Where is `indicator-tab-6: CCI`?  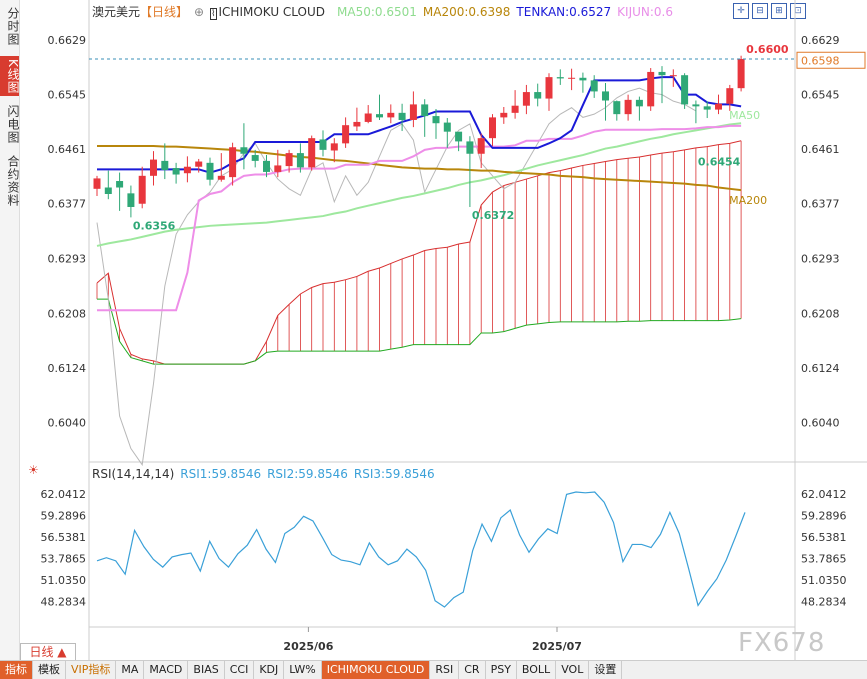
indicator-tab-6: CCI is located at coordinates (240, 670).